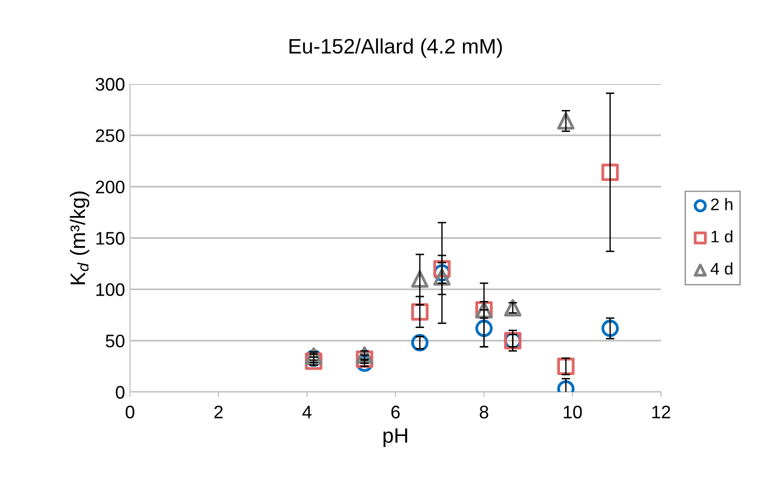 The image size is (759, 492). I want to click on chart-title: Eu-152/Allard (4.2 mM), so click(396, 48).